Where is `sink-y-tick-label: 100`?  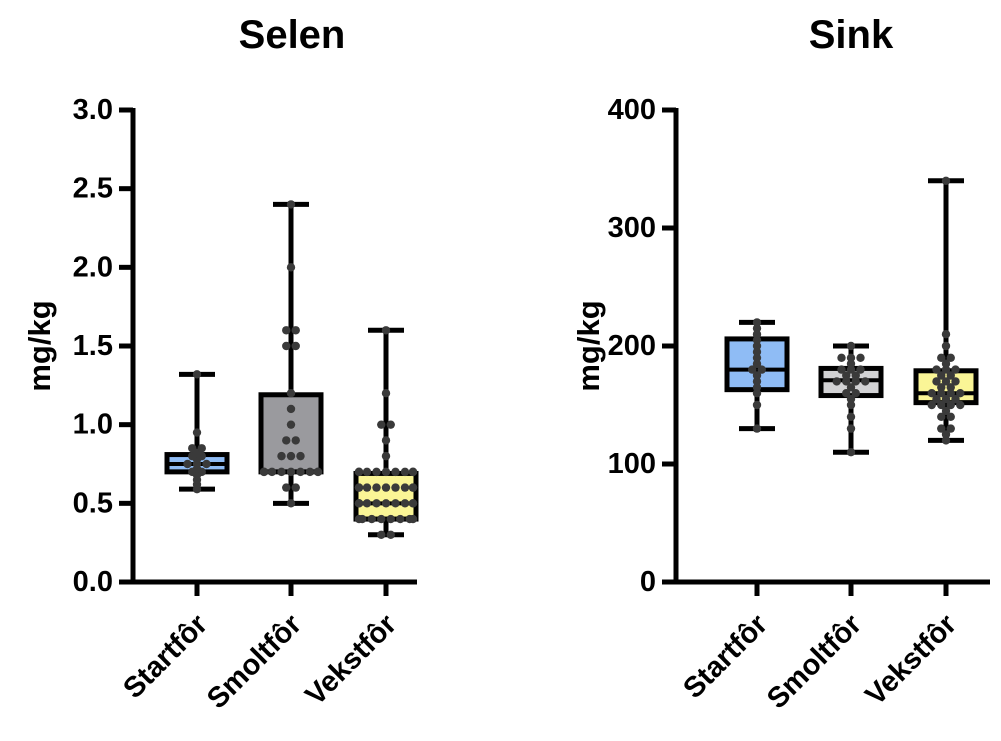 sink-y-tick-label: 100 is located at coordinates (632, 464).